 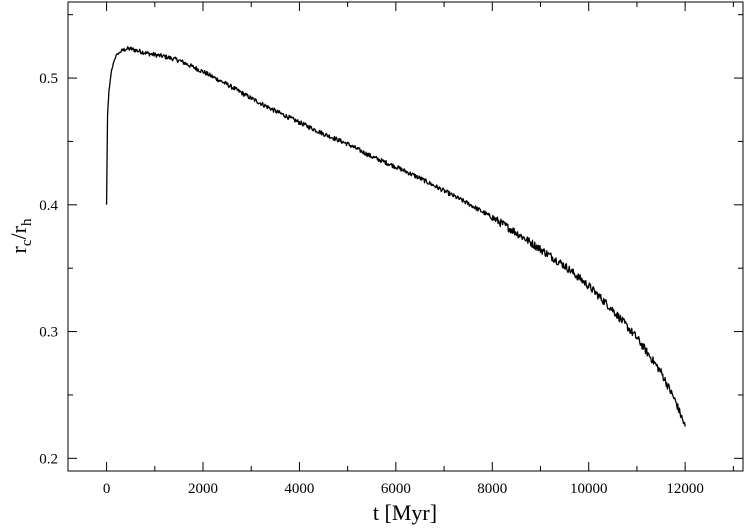 I want to click on x-tick-label: 8000, so click(x=492, y=489).